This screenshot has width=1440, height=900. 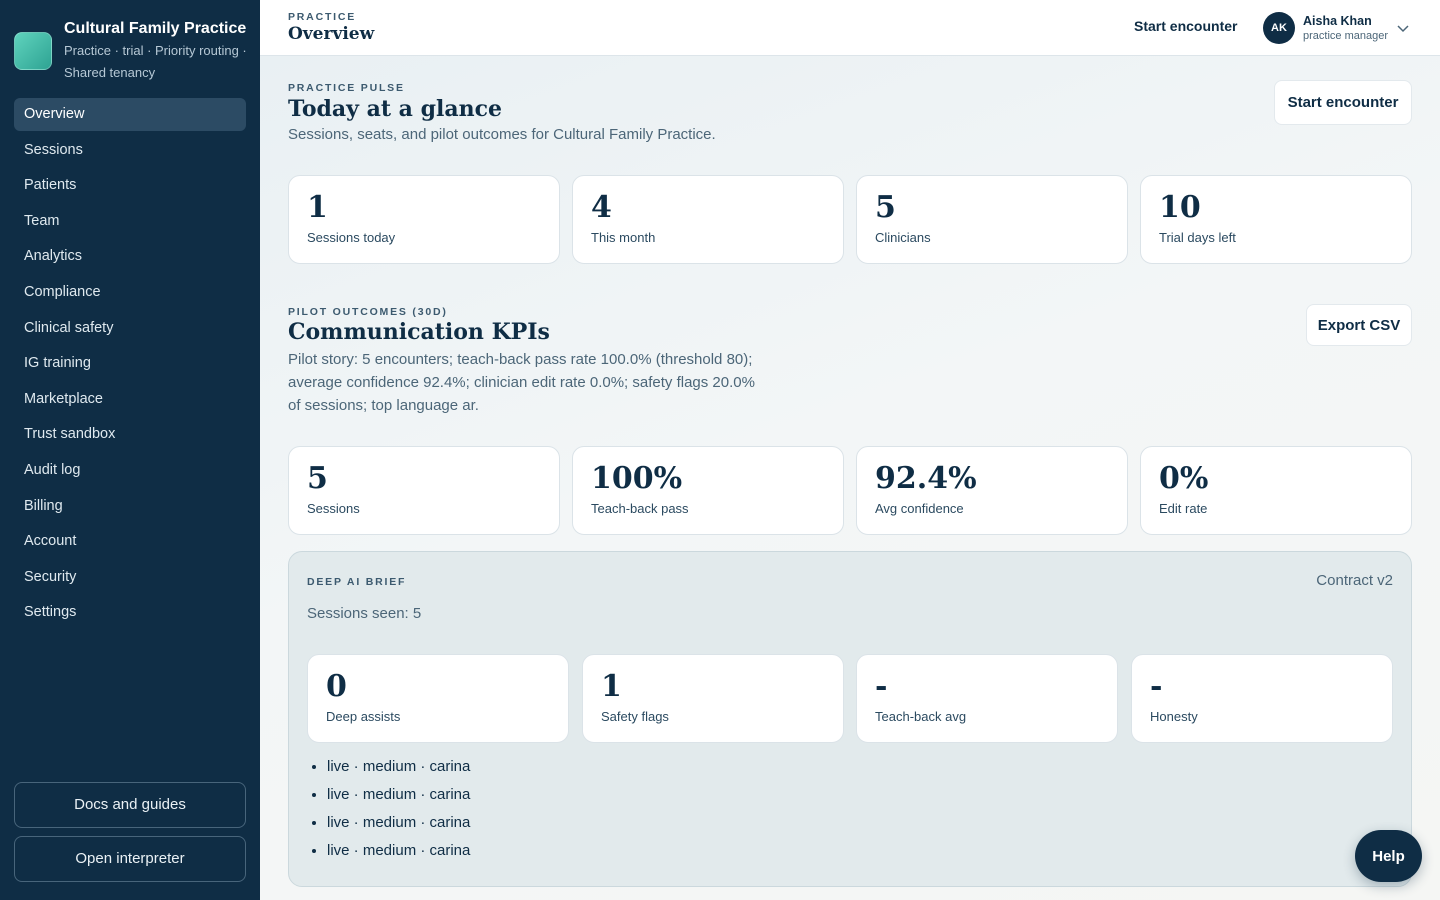 I want to click on user-menu: AK Aisha Khan practice manager, so click(x=1336, y=28).